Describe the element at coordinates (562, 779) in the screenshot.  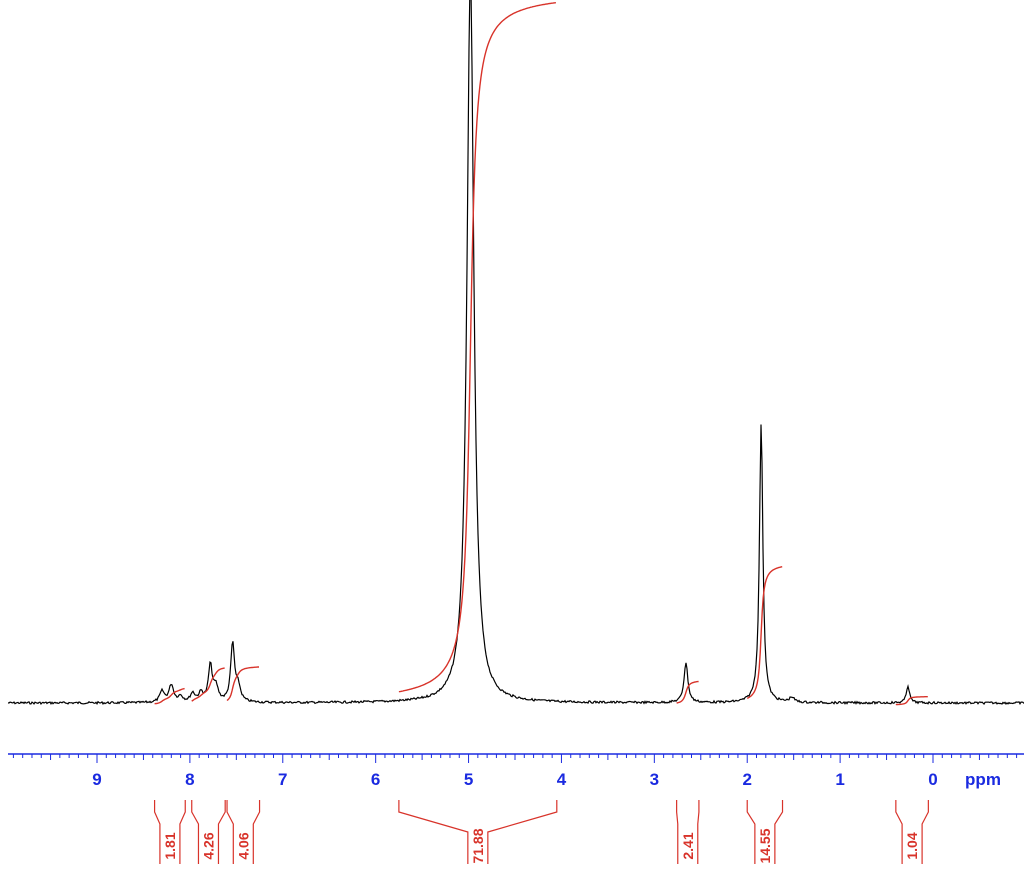
I see `x-tick-label: 4` at that location.